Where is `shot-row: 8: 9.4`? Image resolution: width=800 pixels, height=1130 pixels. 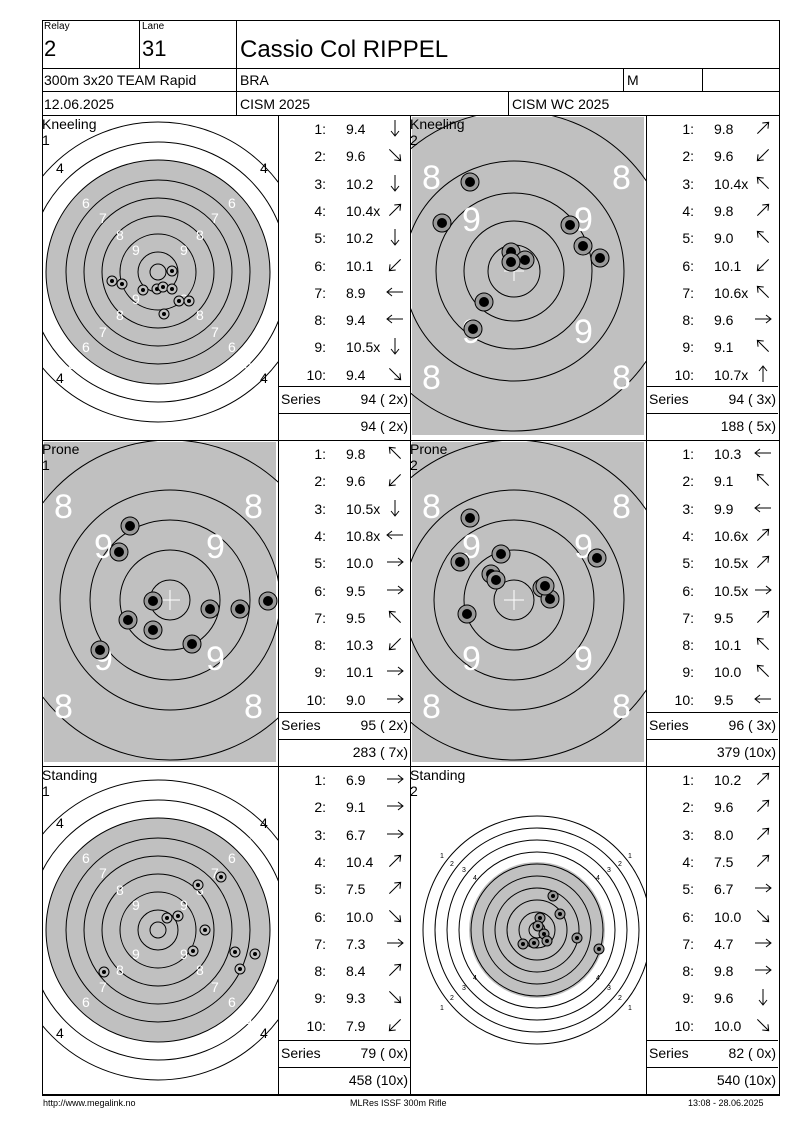
shot-row: 8: 9.4 is located at coordinates (346, 325).